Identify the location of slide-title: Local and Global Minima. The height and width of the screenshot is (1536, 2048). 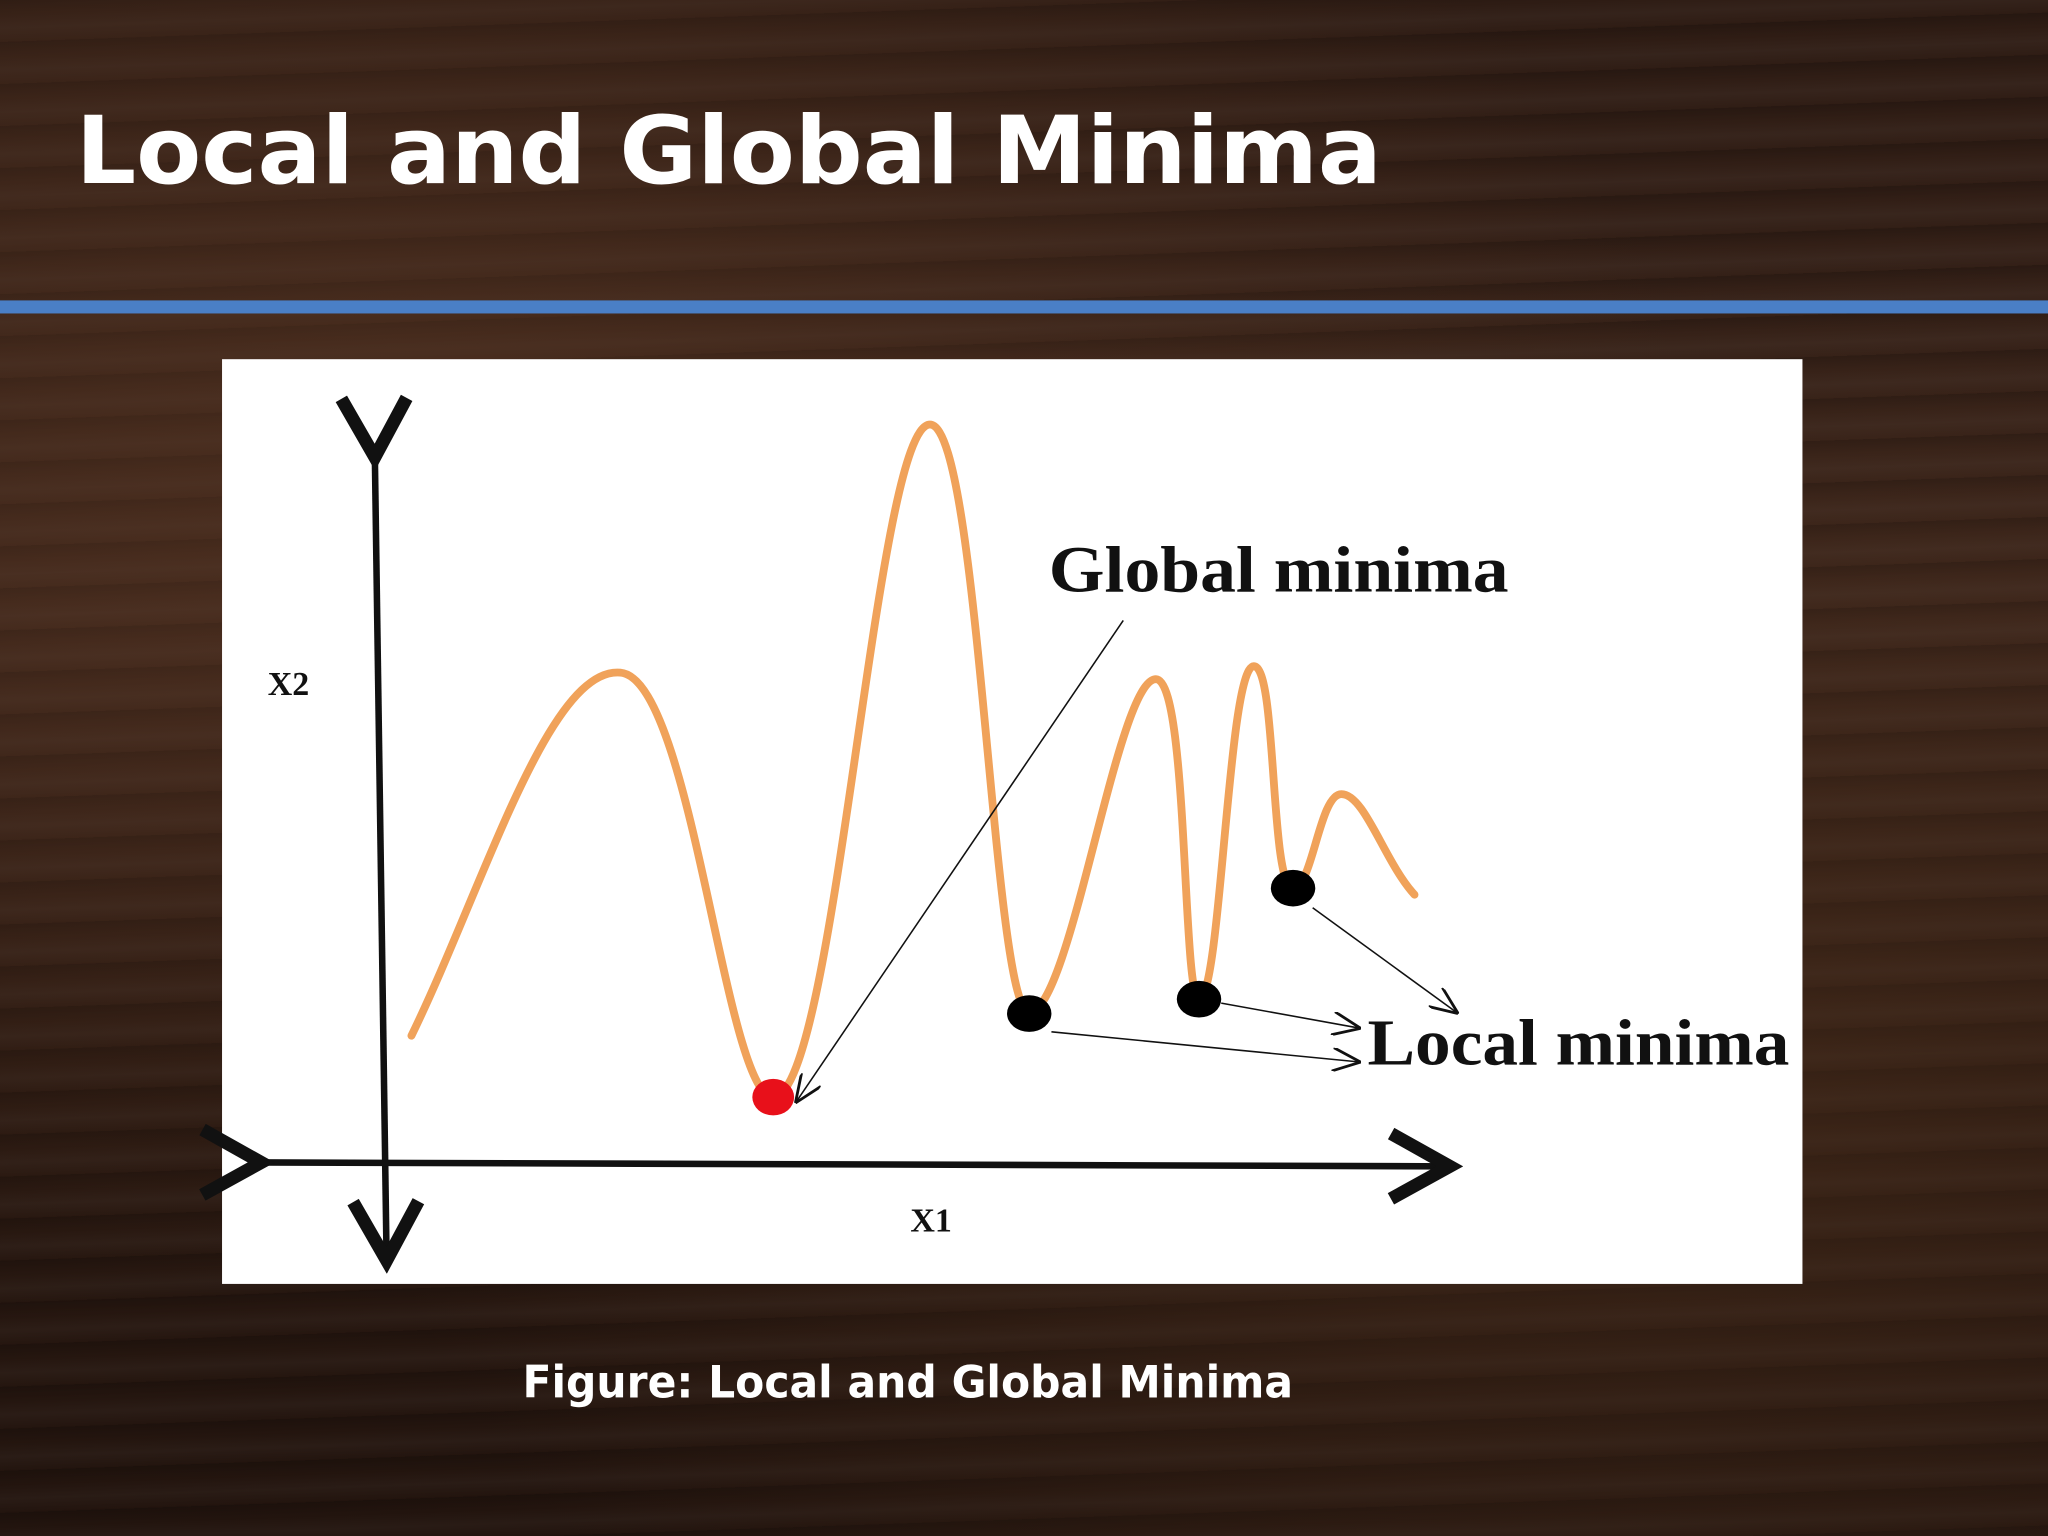
(729, 151).